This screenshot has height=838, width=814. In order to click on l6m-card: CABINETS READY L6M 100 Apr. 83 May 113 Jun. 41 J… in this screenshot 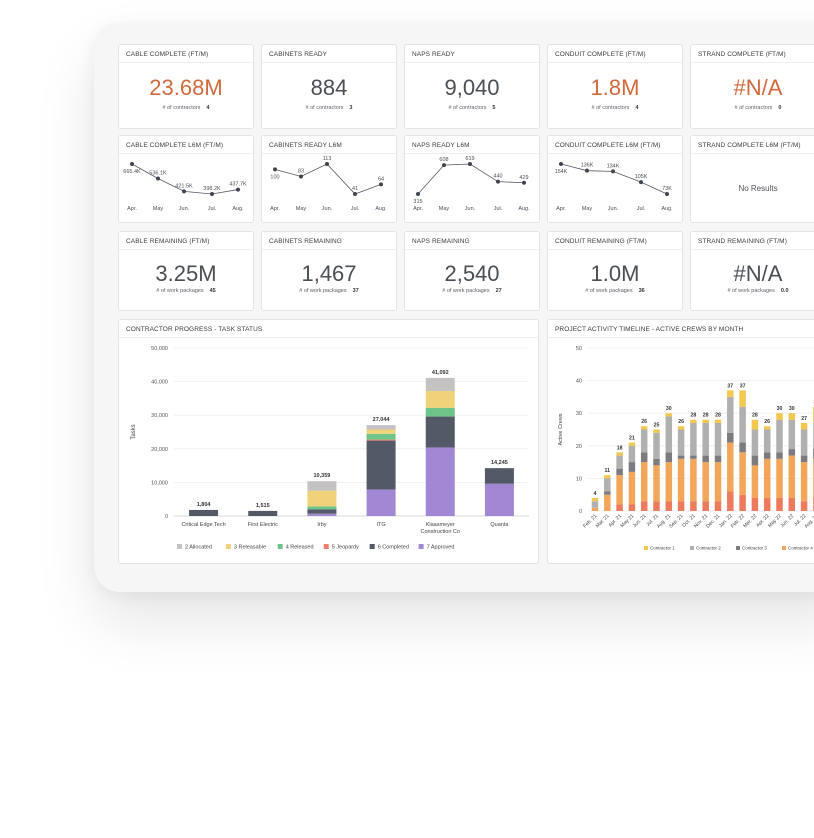, I will do `click(329, 179)`.